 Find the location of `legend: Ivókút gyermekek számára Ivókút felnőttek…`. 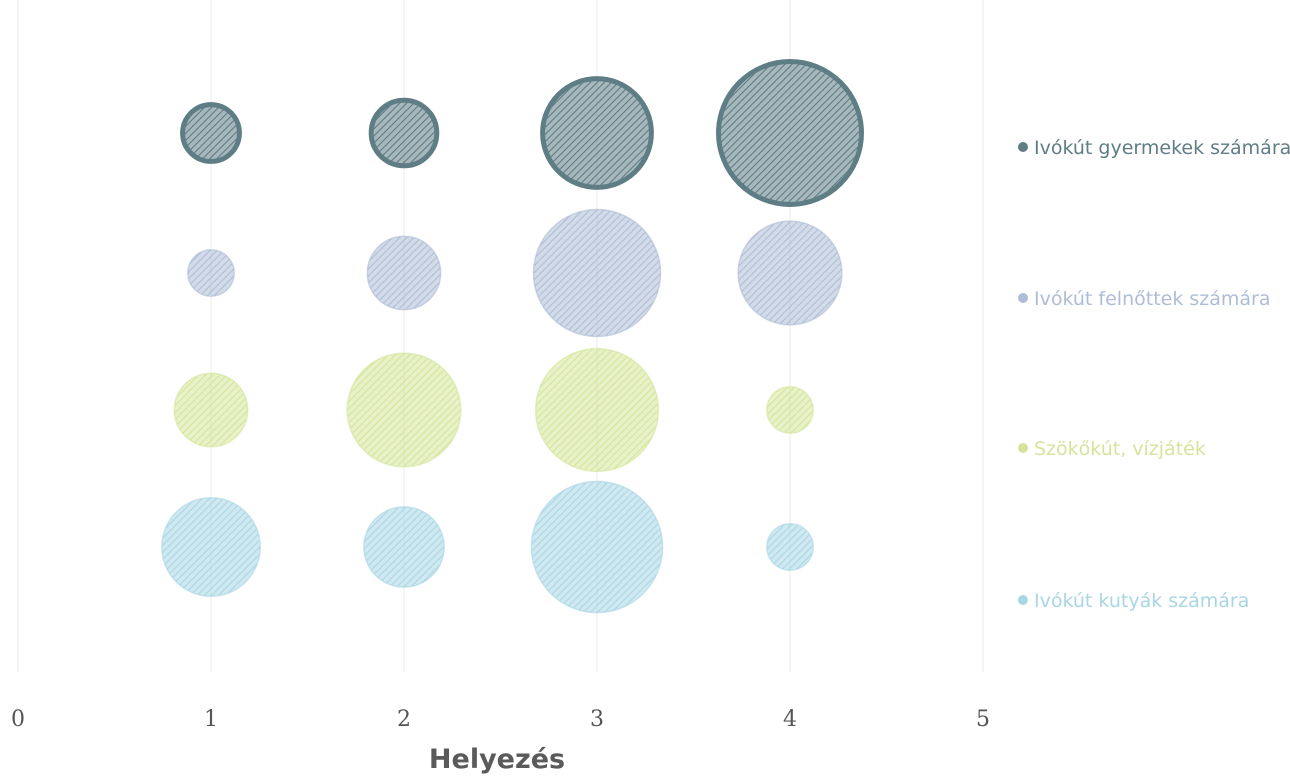

legend: Ivókút gyermekek számára Ivókút felnőttek… is located at coordinates (1154, 374).